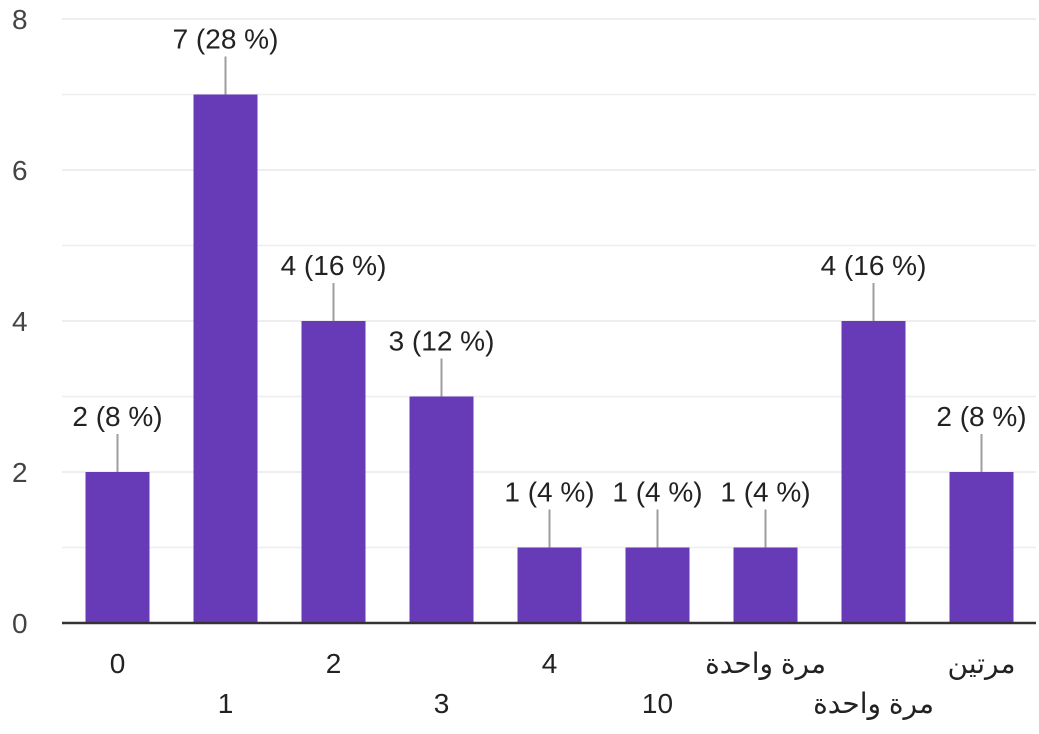  Describe the element at coordinates (657, 703) in the screenshot. I see `x-tick-label: 10` at that location.